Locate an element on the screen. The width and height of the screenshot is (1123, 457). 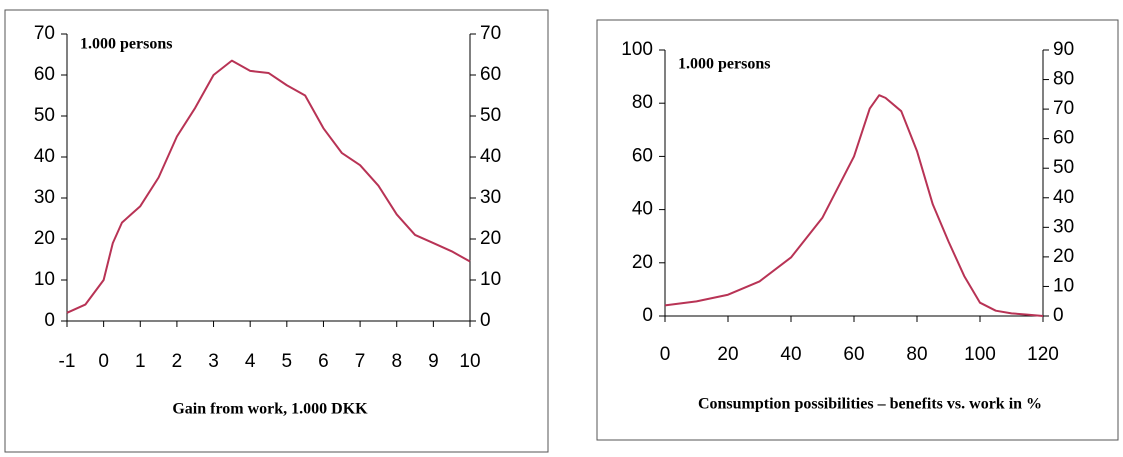
x-tick-label: 7 is located at coordinates (360, 361).